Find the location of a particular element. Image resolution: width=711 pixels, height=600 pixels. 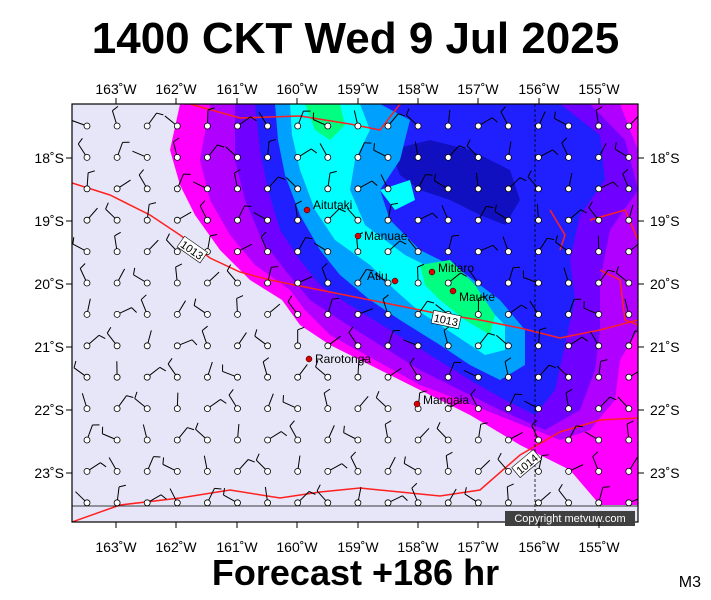

map-title: 1400 CKT Wed 9 Jul 2025 is located at coordinates (355, 38).